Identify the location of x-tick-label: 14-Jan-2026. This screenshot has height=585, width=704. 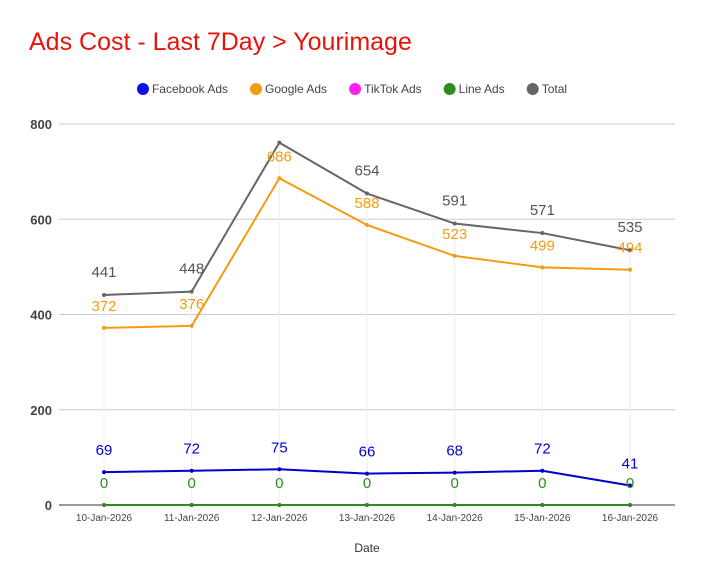
(455, 518).